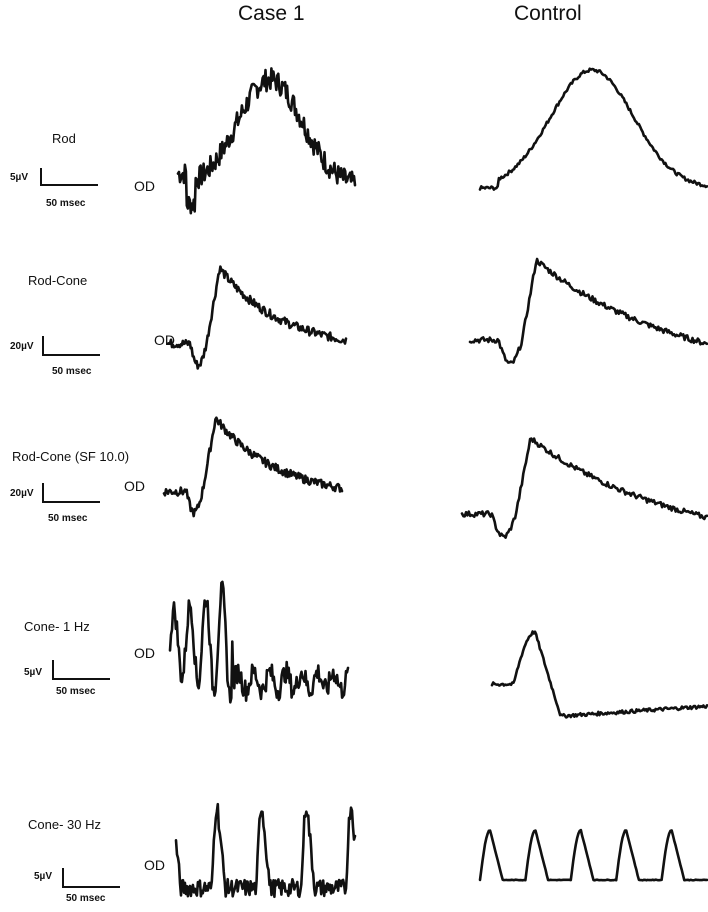 Image resolution: width=708 pixels, height=912 pixels. What do you see at coordinates (548, 13) in the screenshot?
I see `column-header-control: Control` at bounding box center [548, 13].